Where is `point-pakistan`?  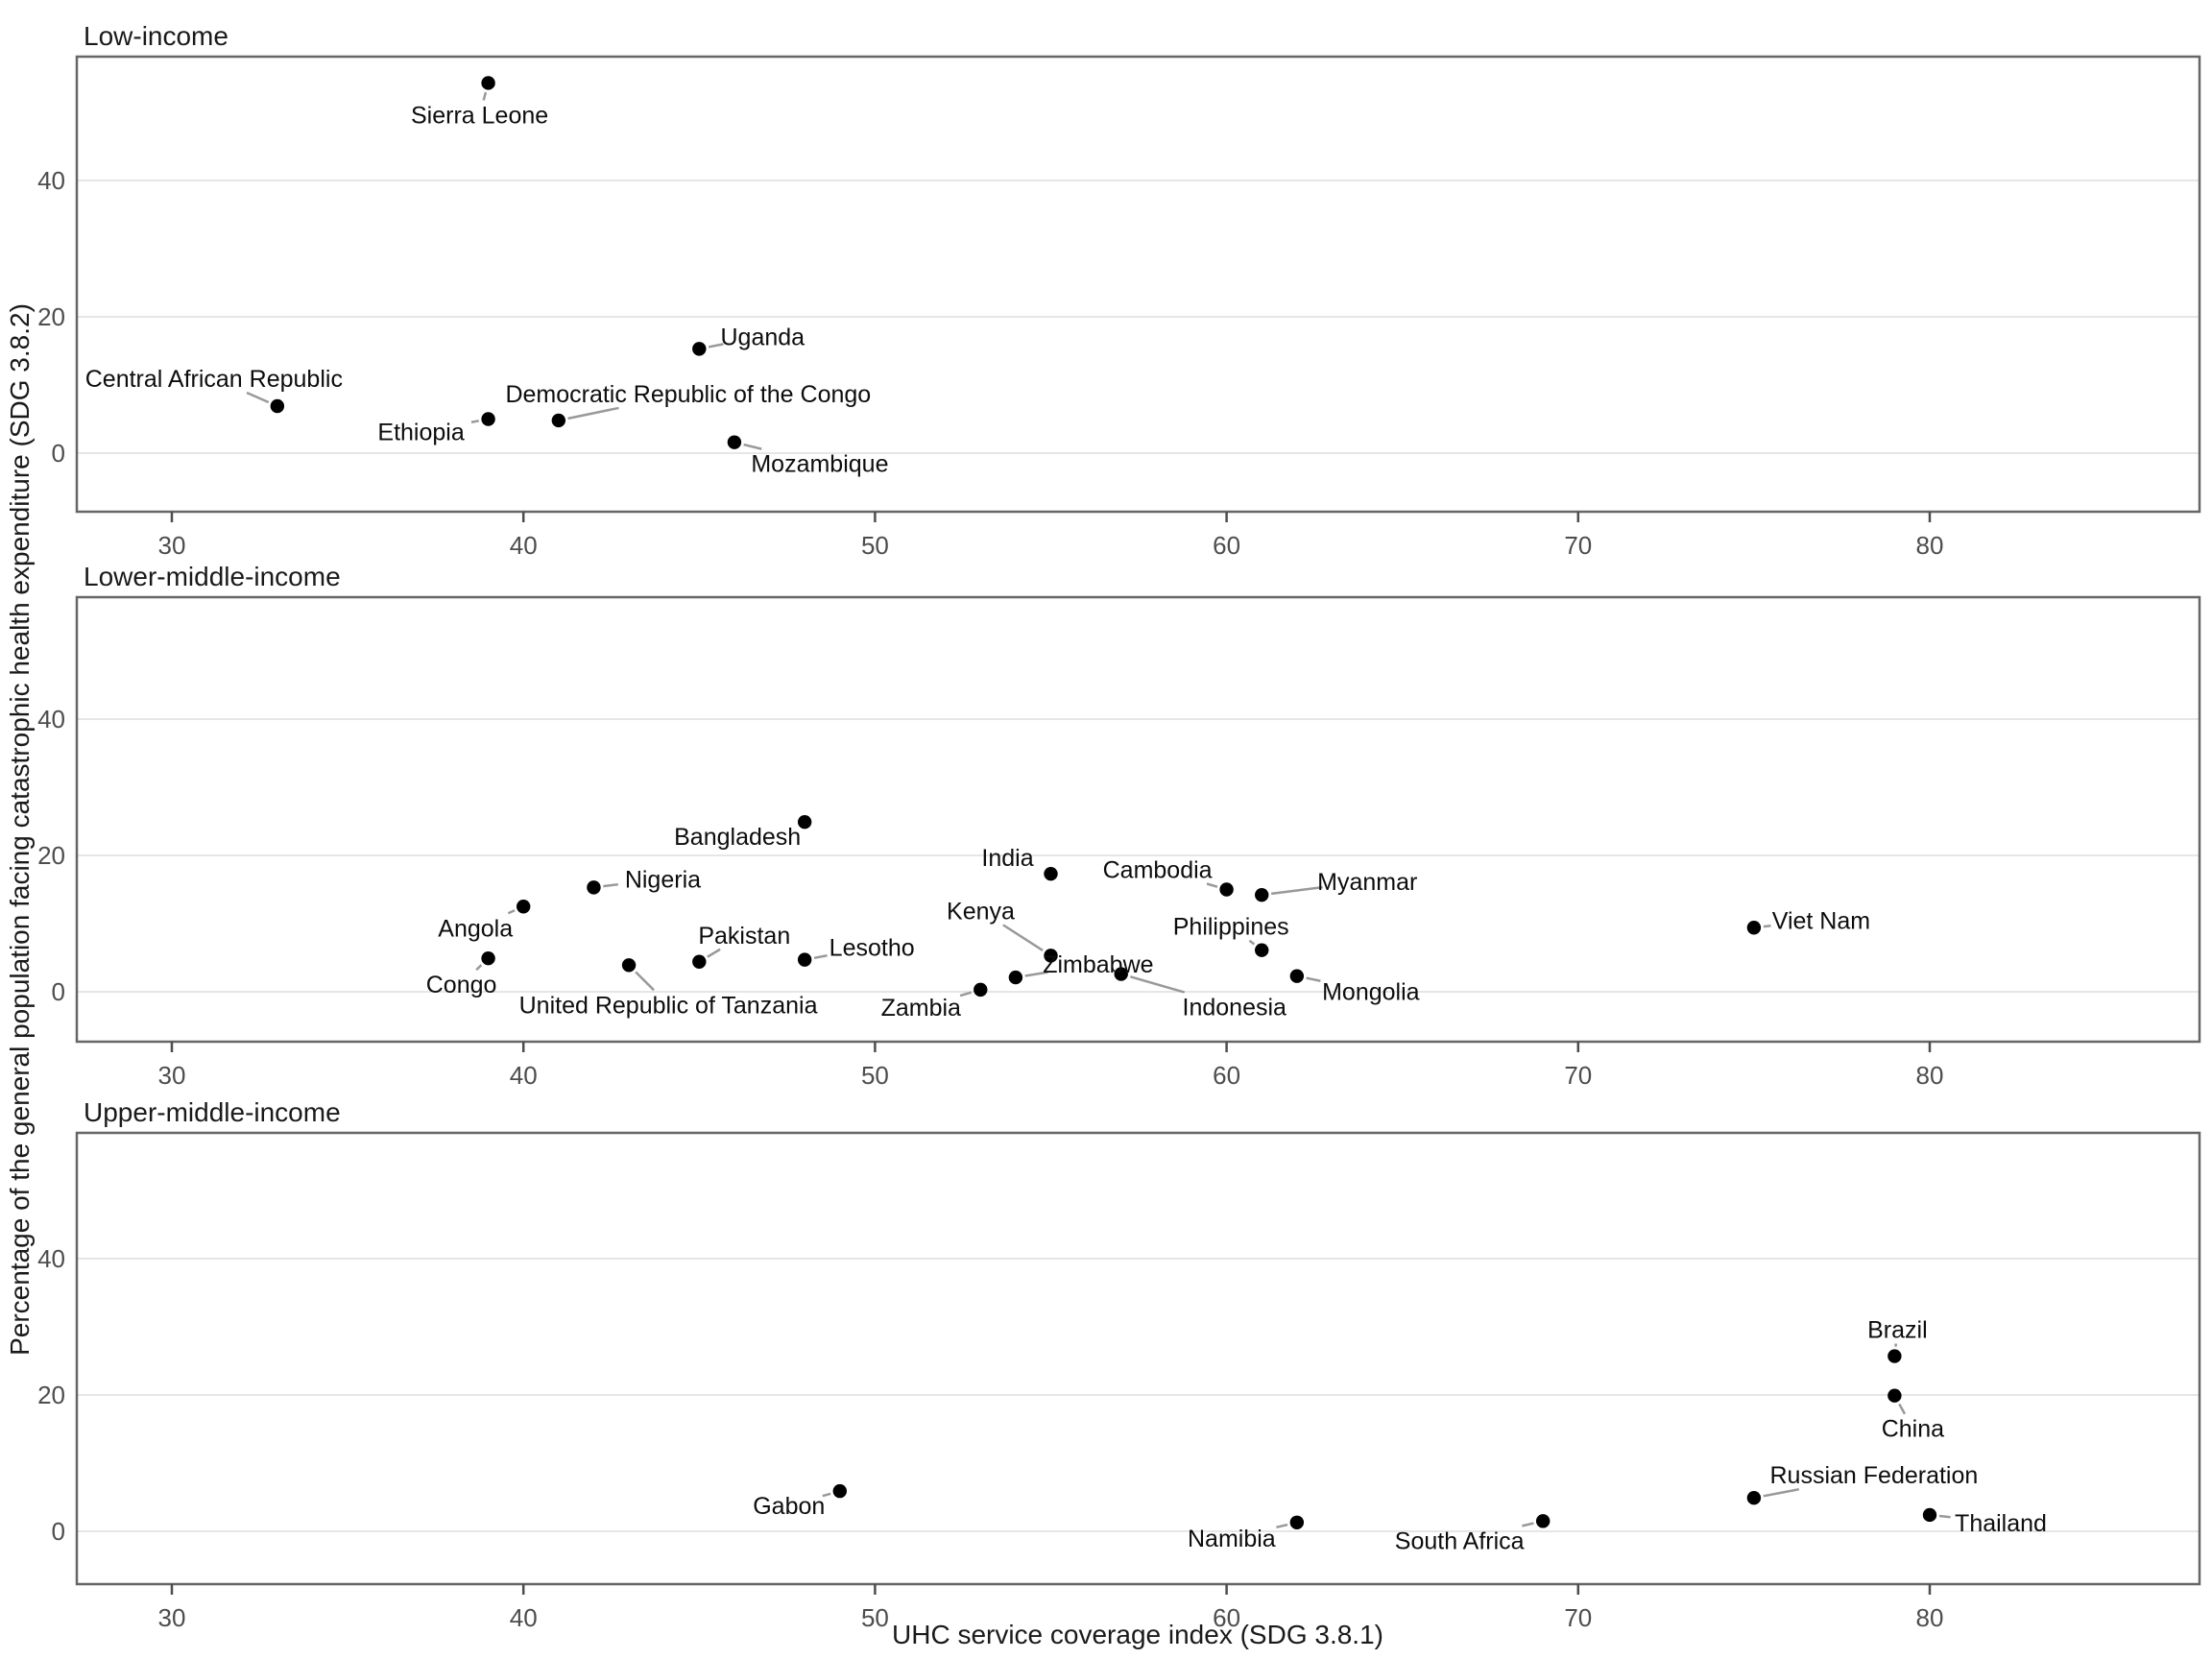 point-pakistan is located at coordinates (699, 961).